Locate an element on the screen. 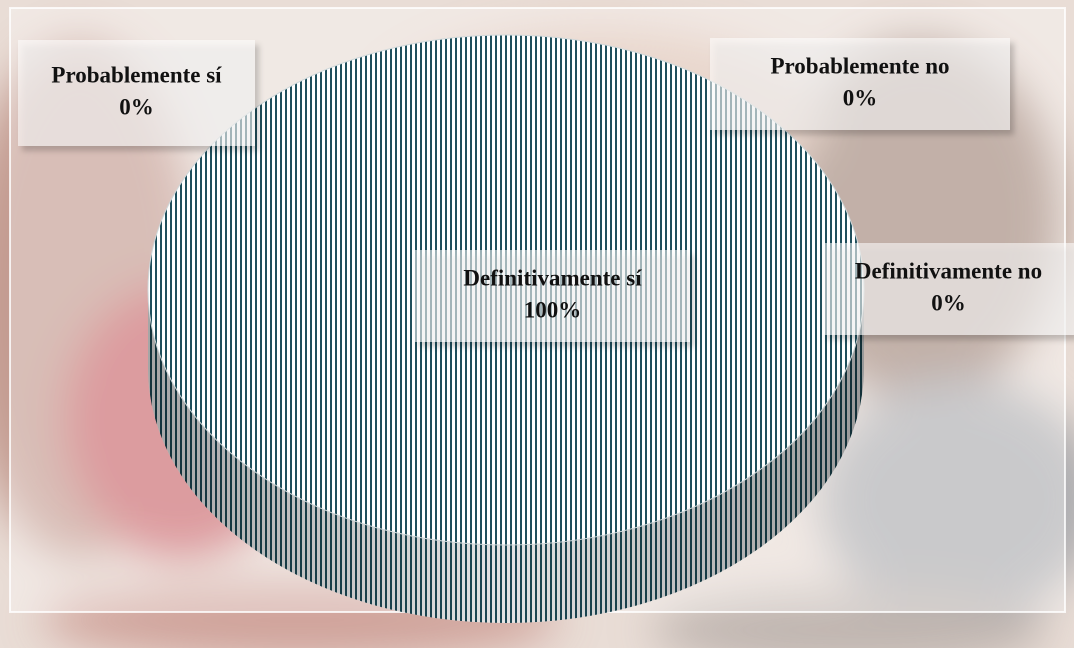 The height and width of the screenshot is (648, 1074). category-label: Probablemente no is located at coordinates (859, 65).